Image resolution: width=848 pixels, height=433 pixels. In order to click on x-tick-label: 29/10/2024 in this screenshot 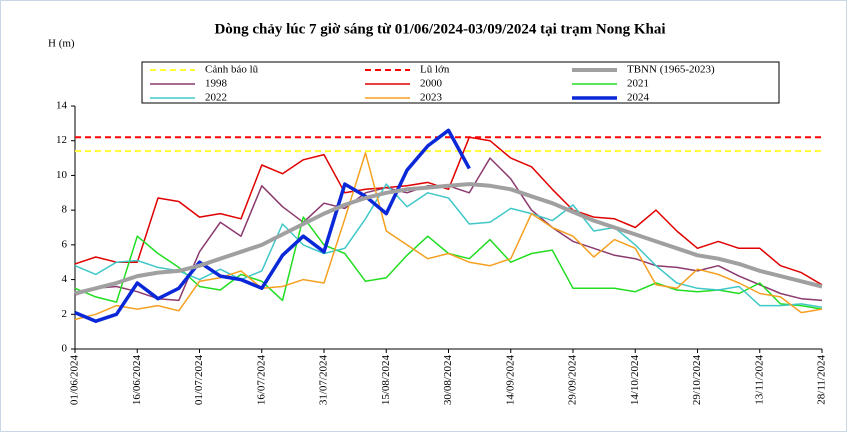, I will do `click(697, 380)`.